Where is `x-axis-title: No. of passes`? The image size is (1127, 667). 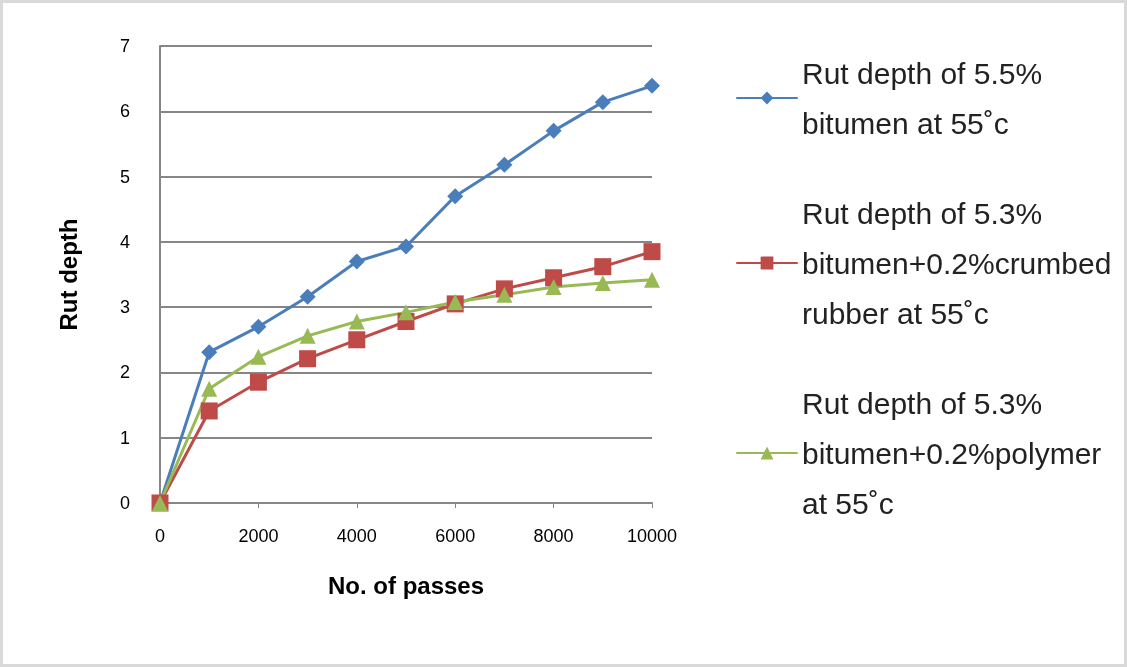
x-axis-title: No. of passes is located at coordinates (406, 585).